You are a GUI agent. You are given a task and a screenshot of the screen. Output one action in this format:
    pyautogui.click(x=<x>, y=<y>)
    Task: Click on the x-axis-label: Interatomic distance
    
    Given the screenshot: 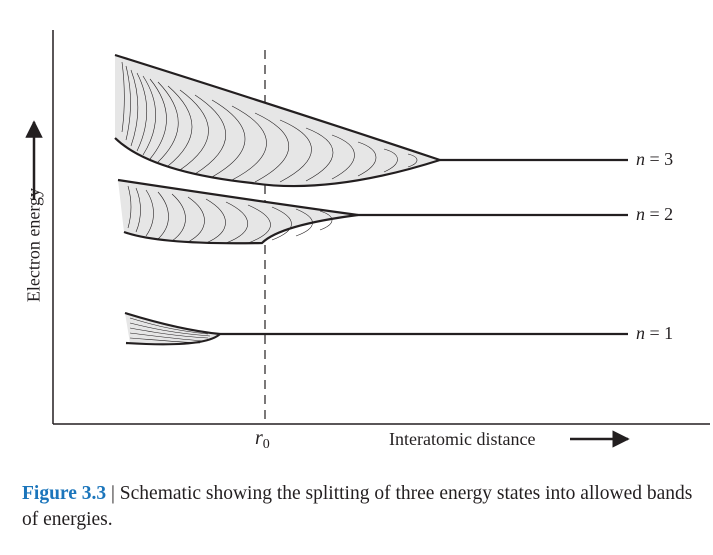 What is the action you would take?
    pyautogui.click(x=462, y=439)
    